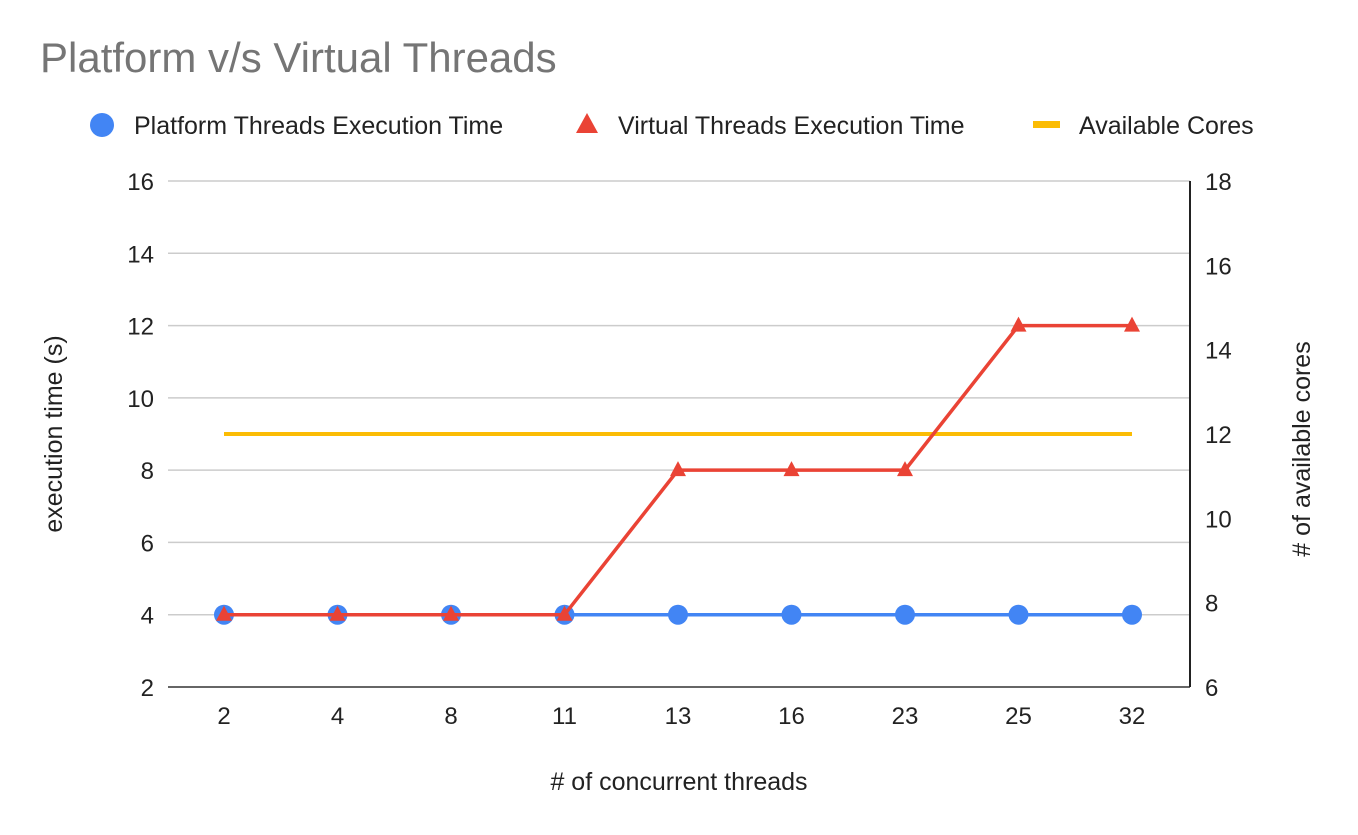 The image size is (1358, 835). I want to click on y2-tick-label: 16, so click(1218, 266).